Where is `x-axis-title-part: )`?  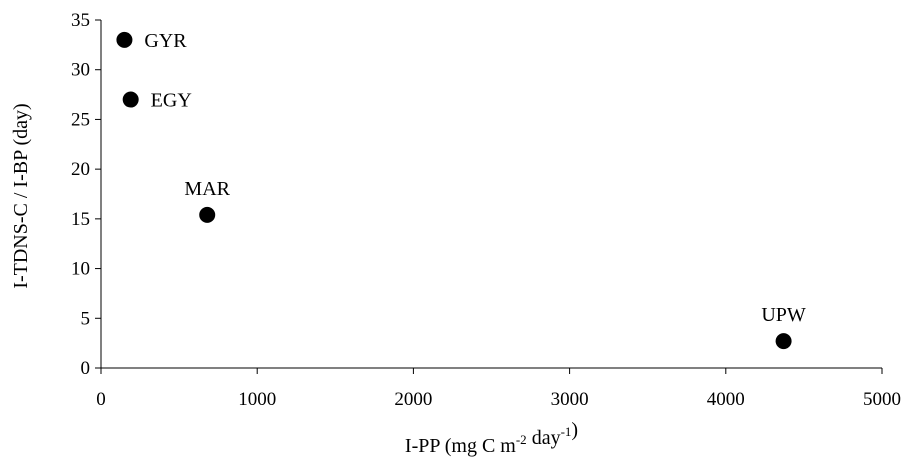 x-axis-title-part: ) is located at coordinates (574, 430).